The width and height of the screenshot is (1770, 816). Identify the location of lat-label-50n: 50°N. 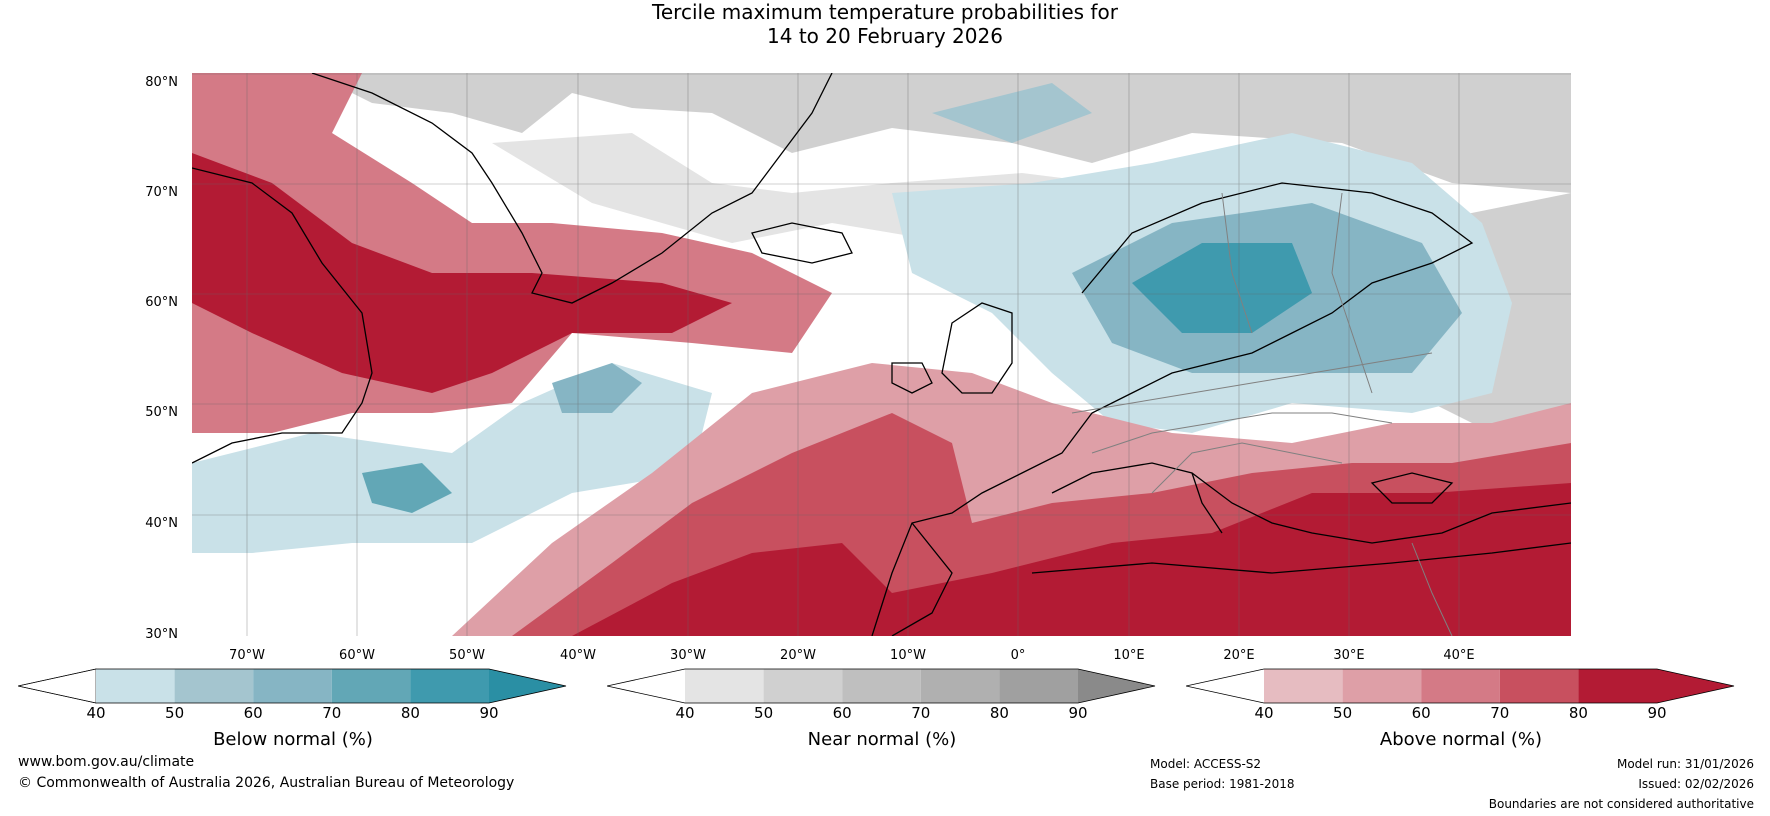
(161, 412).